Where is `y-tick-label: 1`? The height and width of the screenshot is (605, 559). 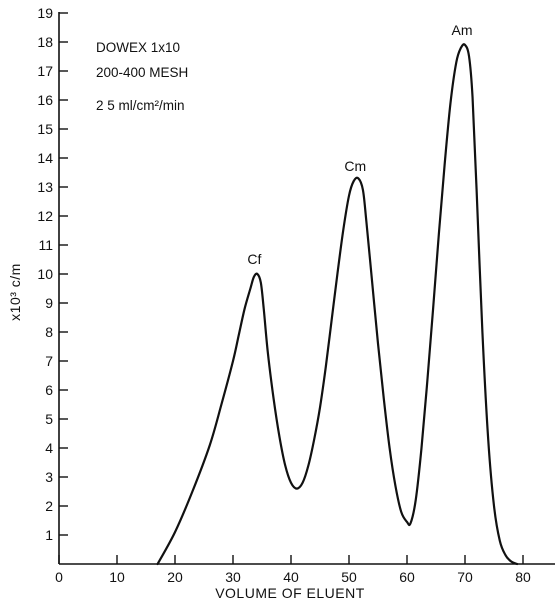
y-tick-label: 1 is located at coordinates (49, 535).